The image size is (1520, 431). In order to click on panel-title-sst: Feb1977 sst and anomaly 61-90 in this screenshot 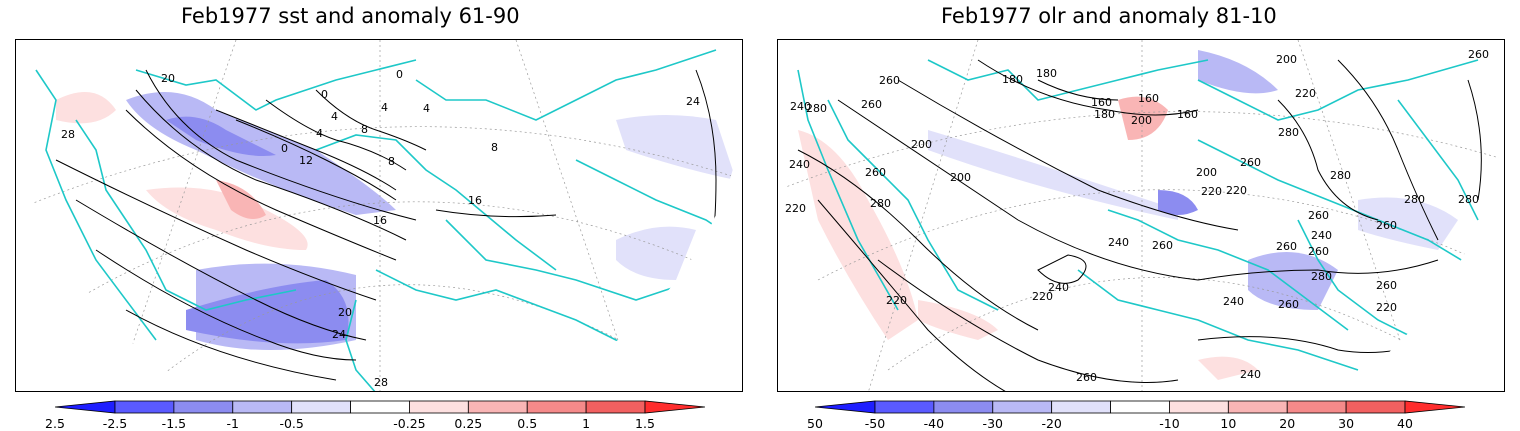, I will do `click(350, 16)`.